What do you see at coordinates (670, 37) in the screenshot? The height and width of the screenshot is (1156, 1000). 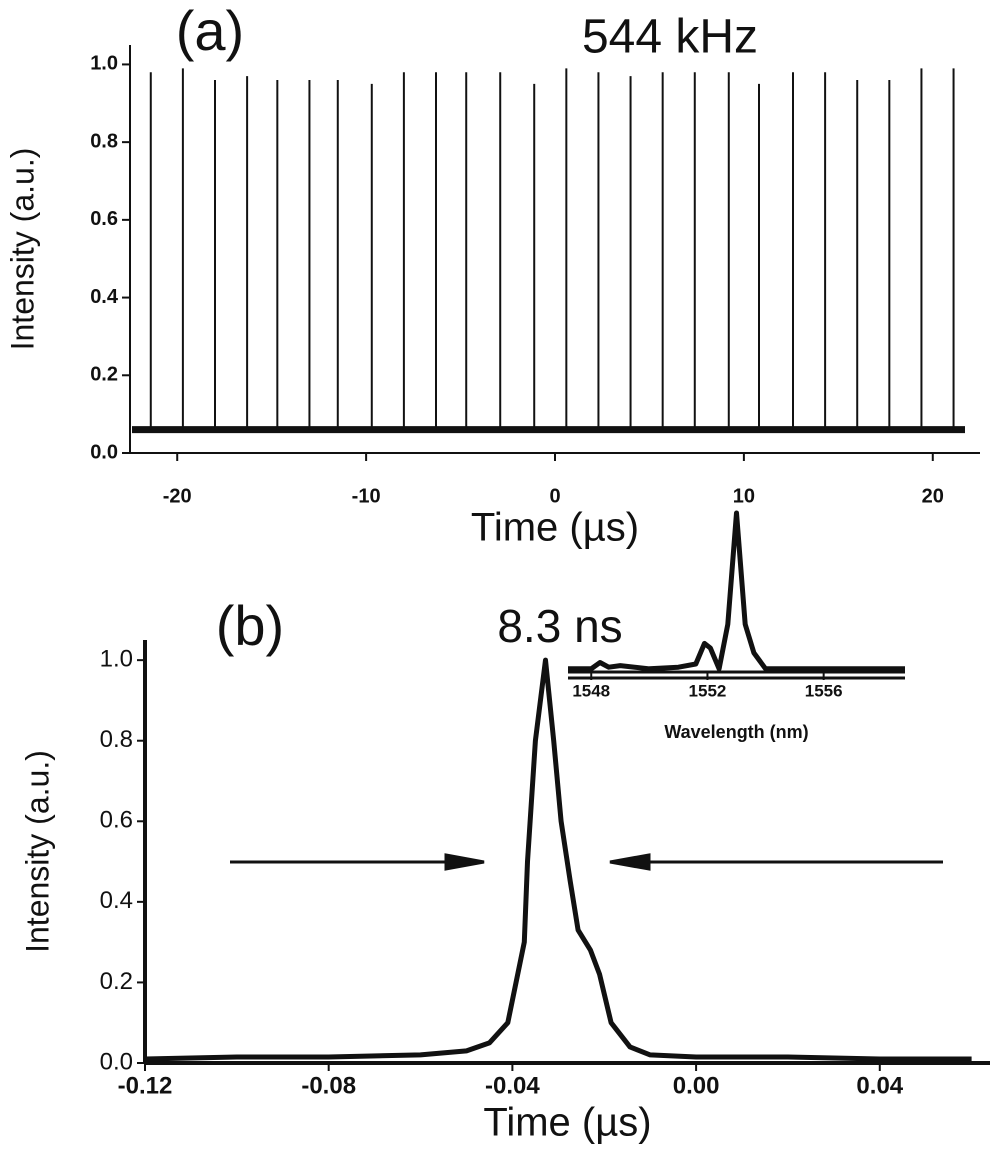 I see `annotation: 544 kHz` at bounding box center [670, 37].